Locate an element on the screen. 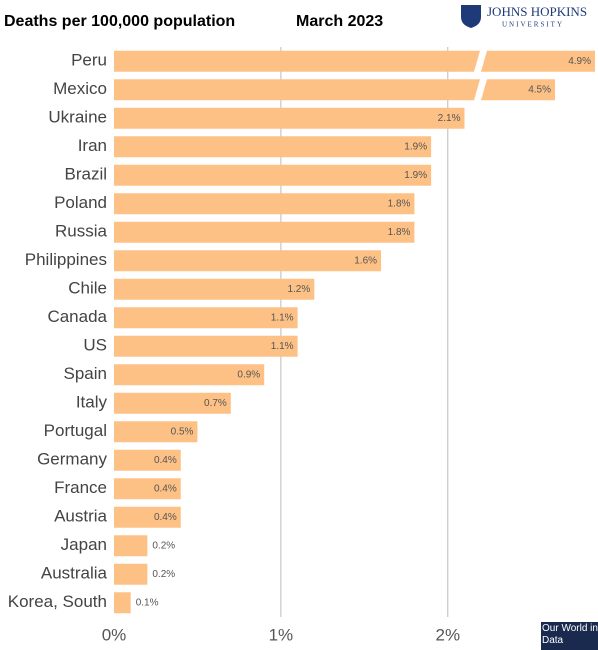  category-label: Italy is located at coordinates (92, 402).